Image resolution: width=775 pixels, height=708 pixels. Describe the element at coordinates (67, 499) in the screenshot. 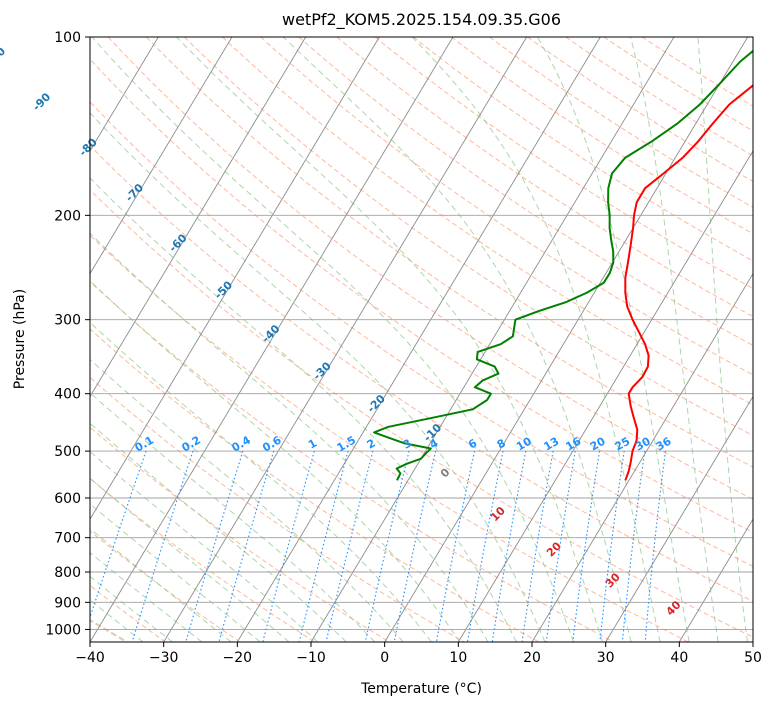

I see `y-tick-label: 600` at that location.